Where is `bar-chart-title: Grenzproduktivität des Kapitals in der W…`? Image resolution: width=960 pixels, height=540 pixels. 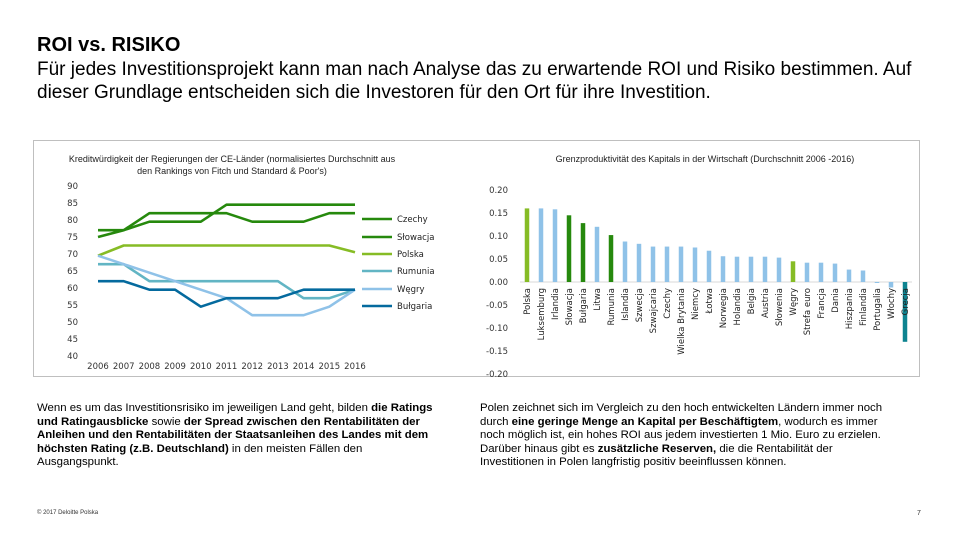
bar-chart-title: Grenzproduktivität des Kapitals in der W… is located at coordinates (705, 159).